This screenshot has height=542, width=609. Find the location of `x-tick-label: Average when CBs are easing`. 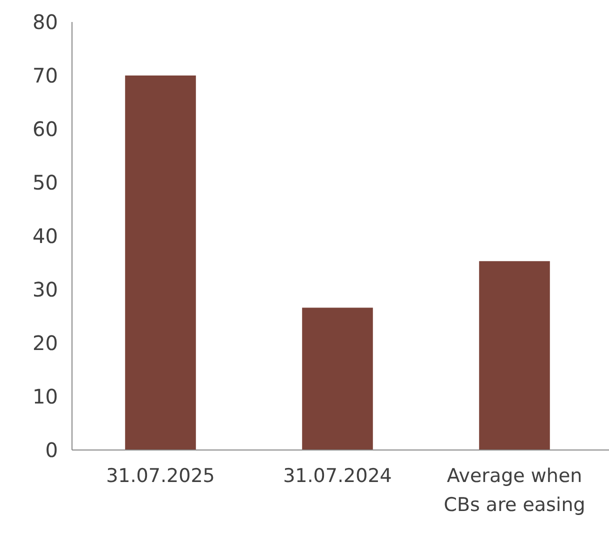

x-tick-label: Average when CBs are easing is located at coordinates (515, 490).